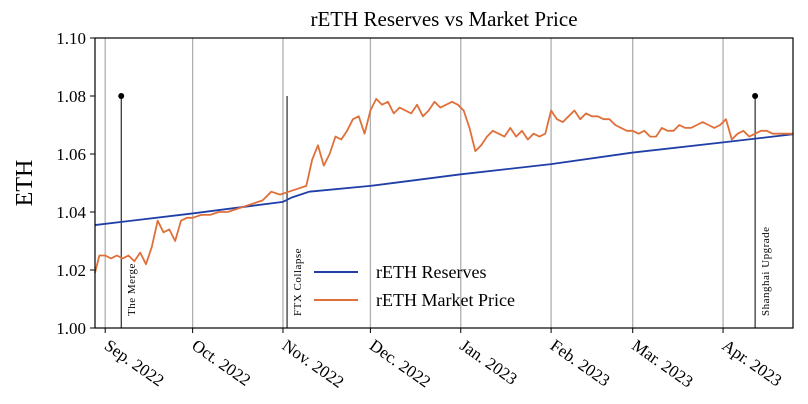 Image resolution: width=808 pixels, height=404 pixels. I want to click on event-label: The Merge, so click(132, 289).